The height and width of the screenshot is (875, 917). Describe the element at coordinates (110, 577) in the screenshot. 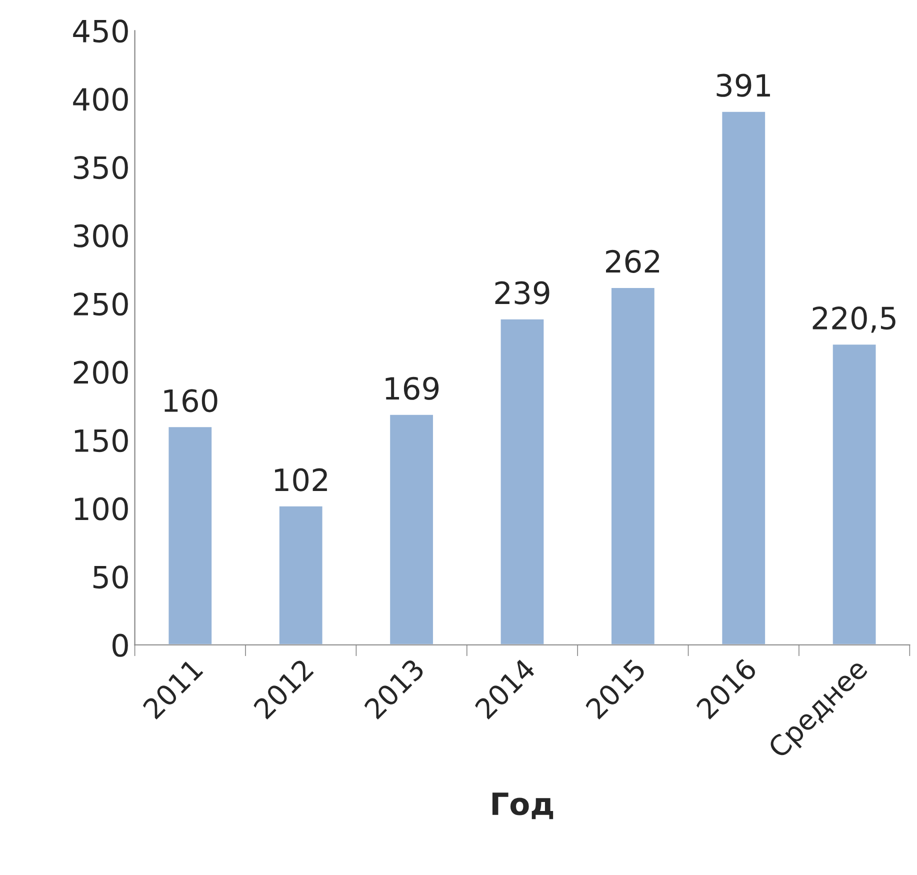

I see `y-tick-label: 50` at that location.